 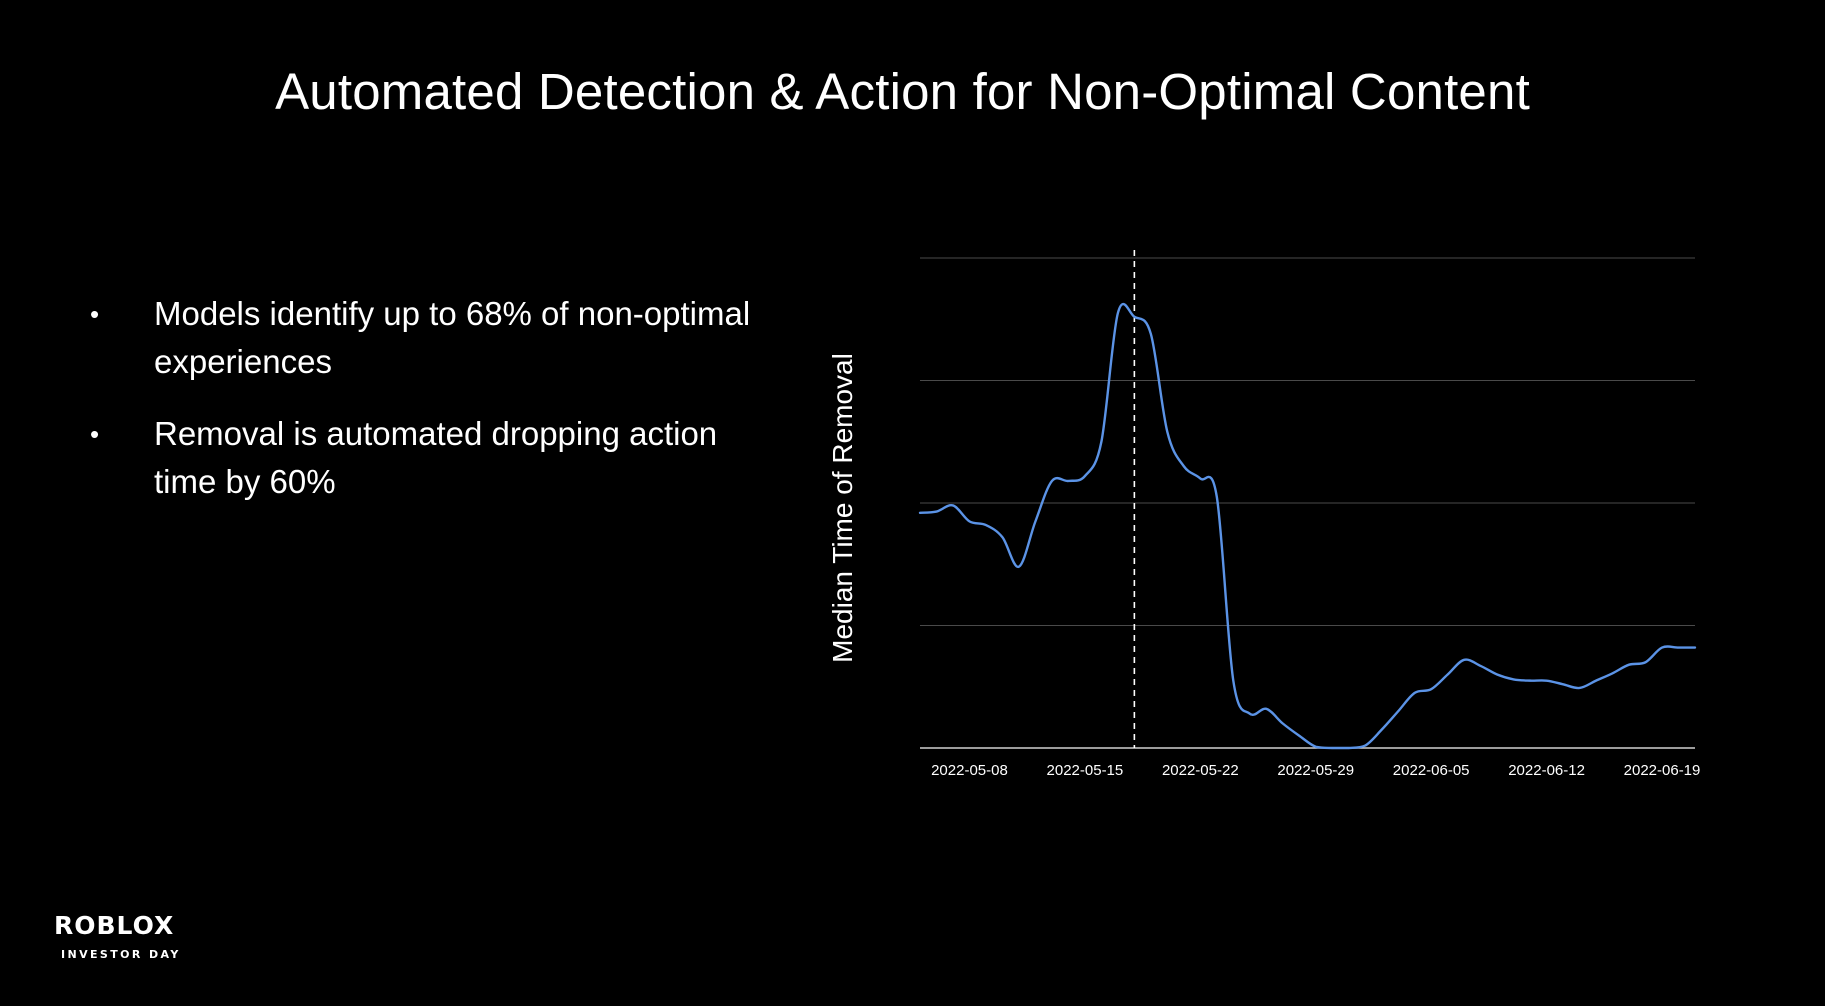 I want to click on y-axis-label: Median Time of Removal, so click(x=842, y=508).